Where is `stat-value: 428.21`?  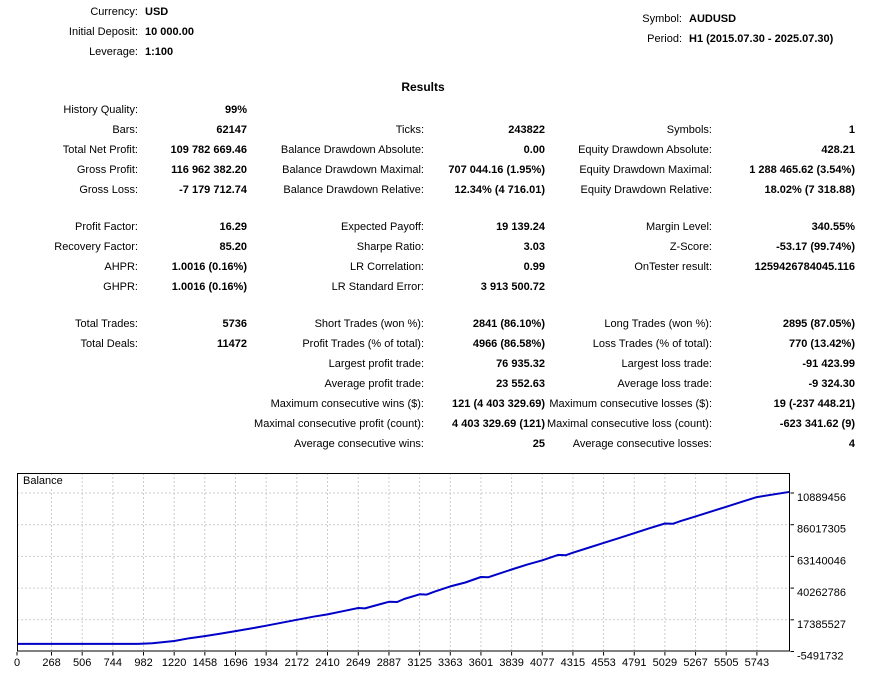
stat-value: 428.21 is located at coordinates (838, 150).